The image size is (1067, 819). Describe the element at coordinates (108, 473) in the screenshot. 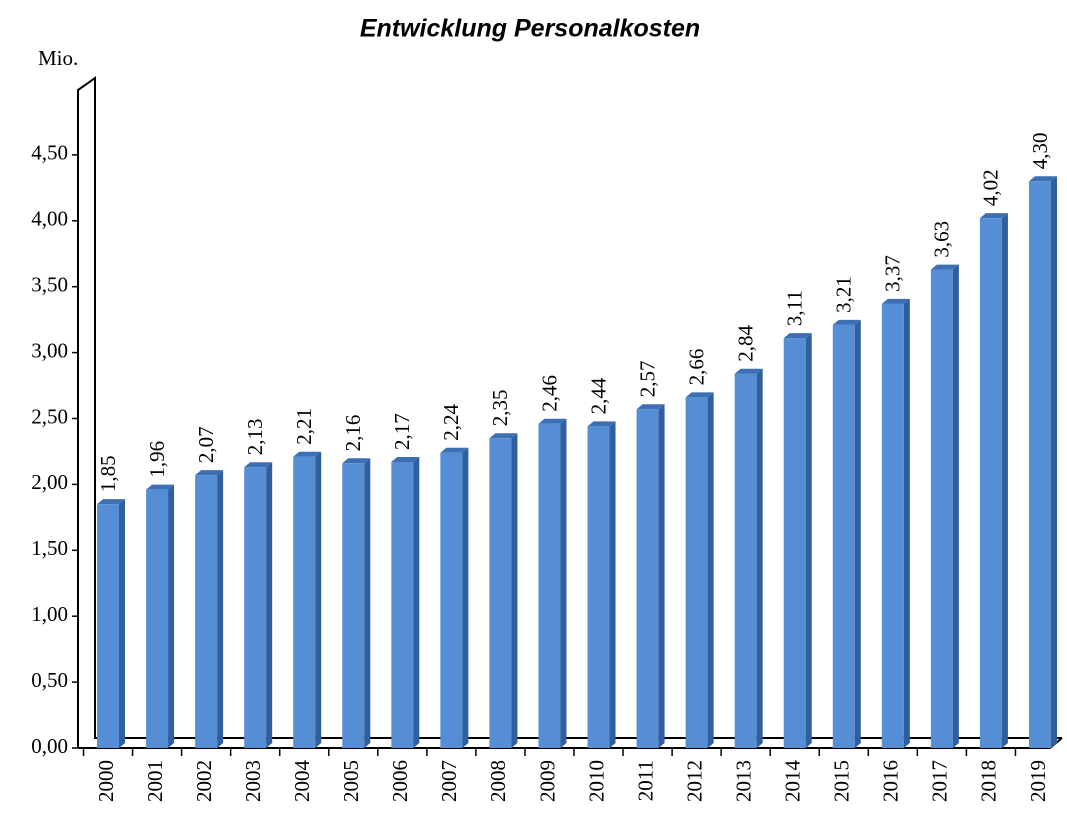

I see `data-label: 1,85` at that location.